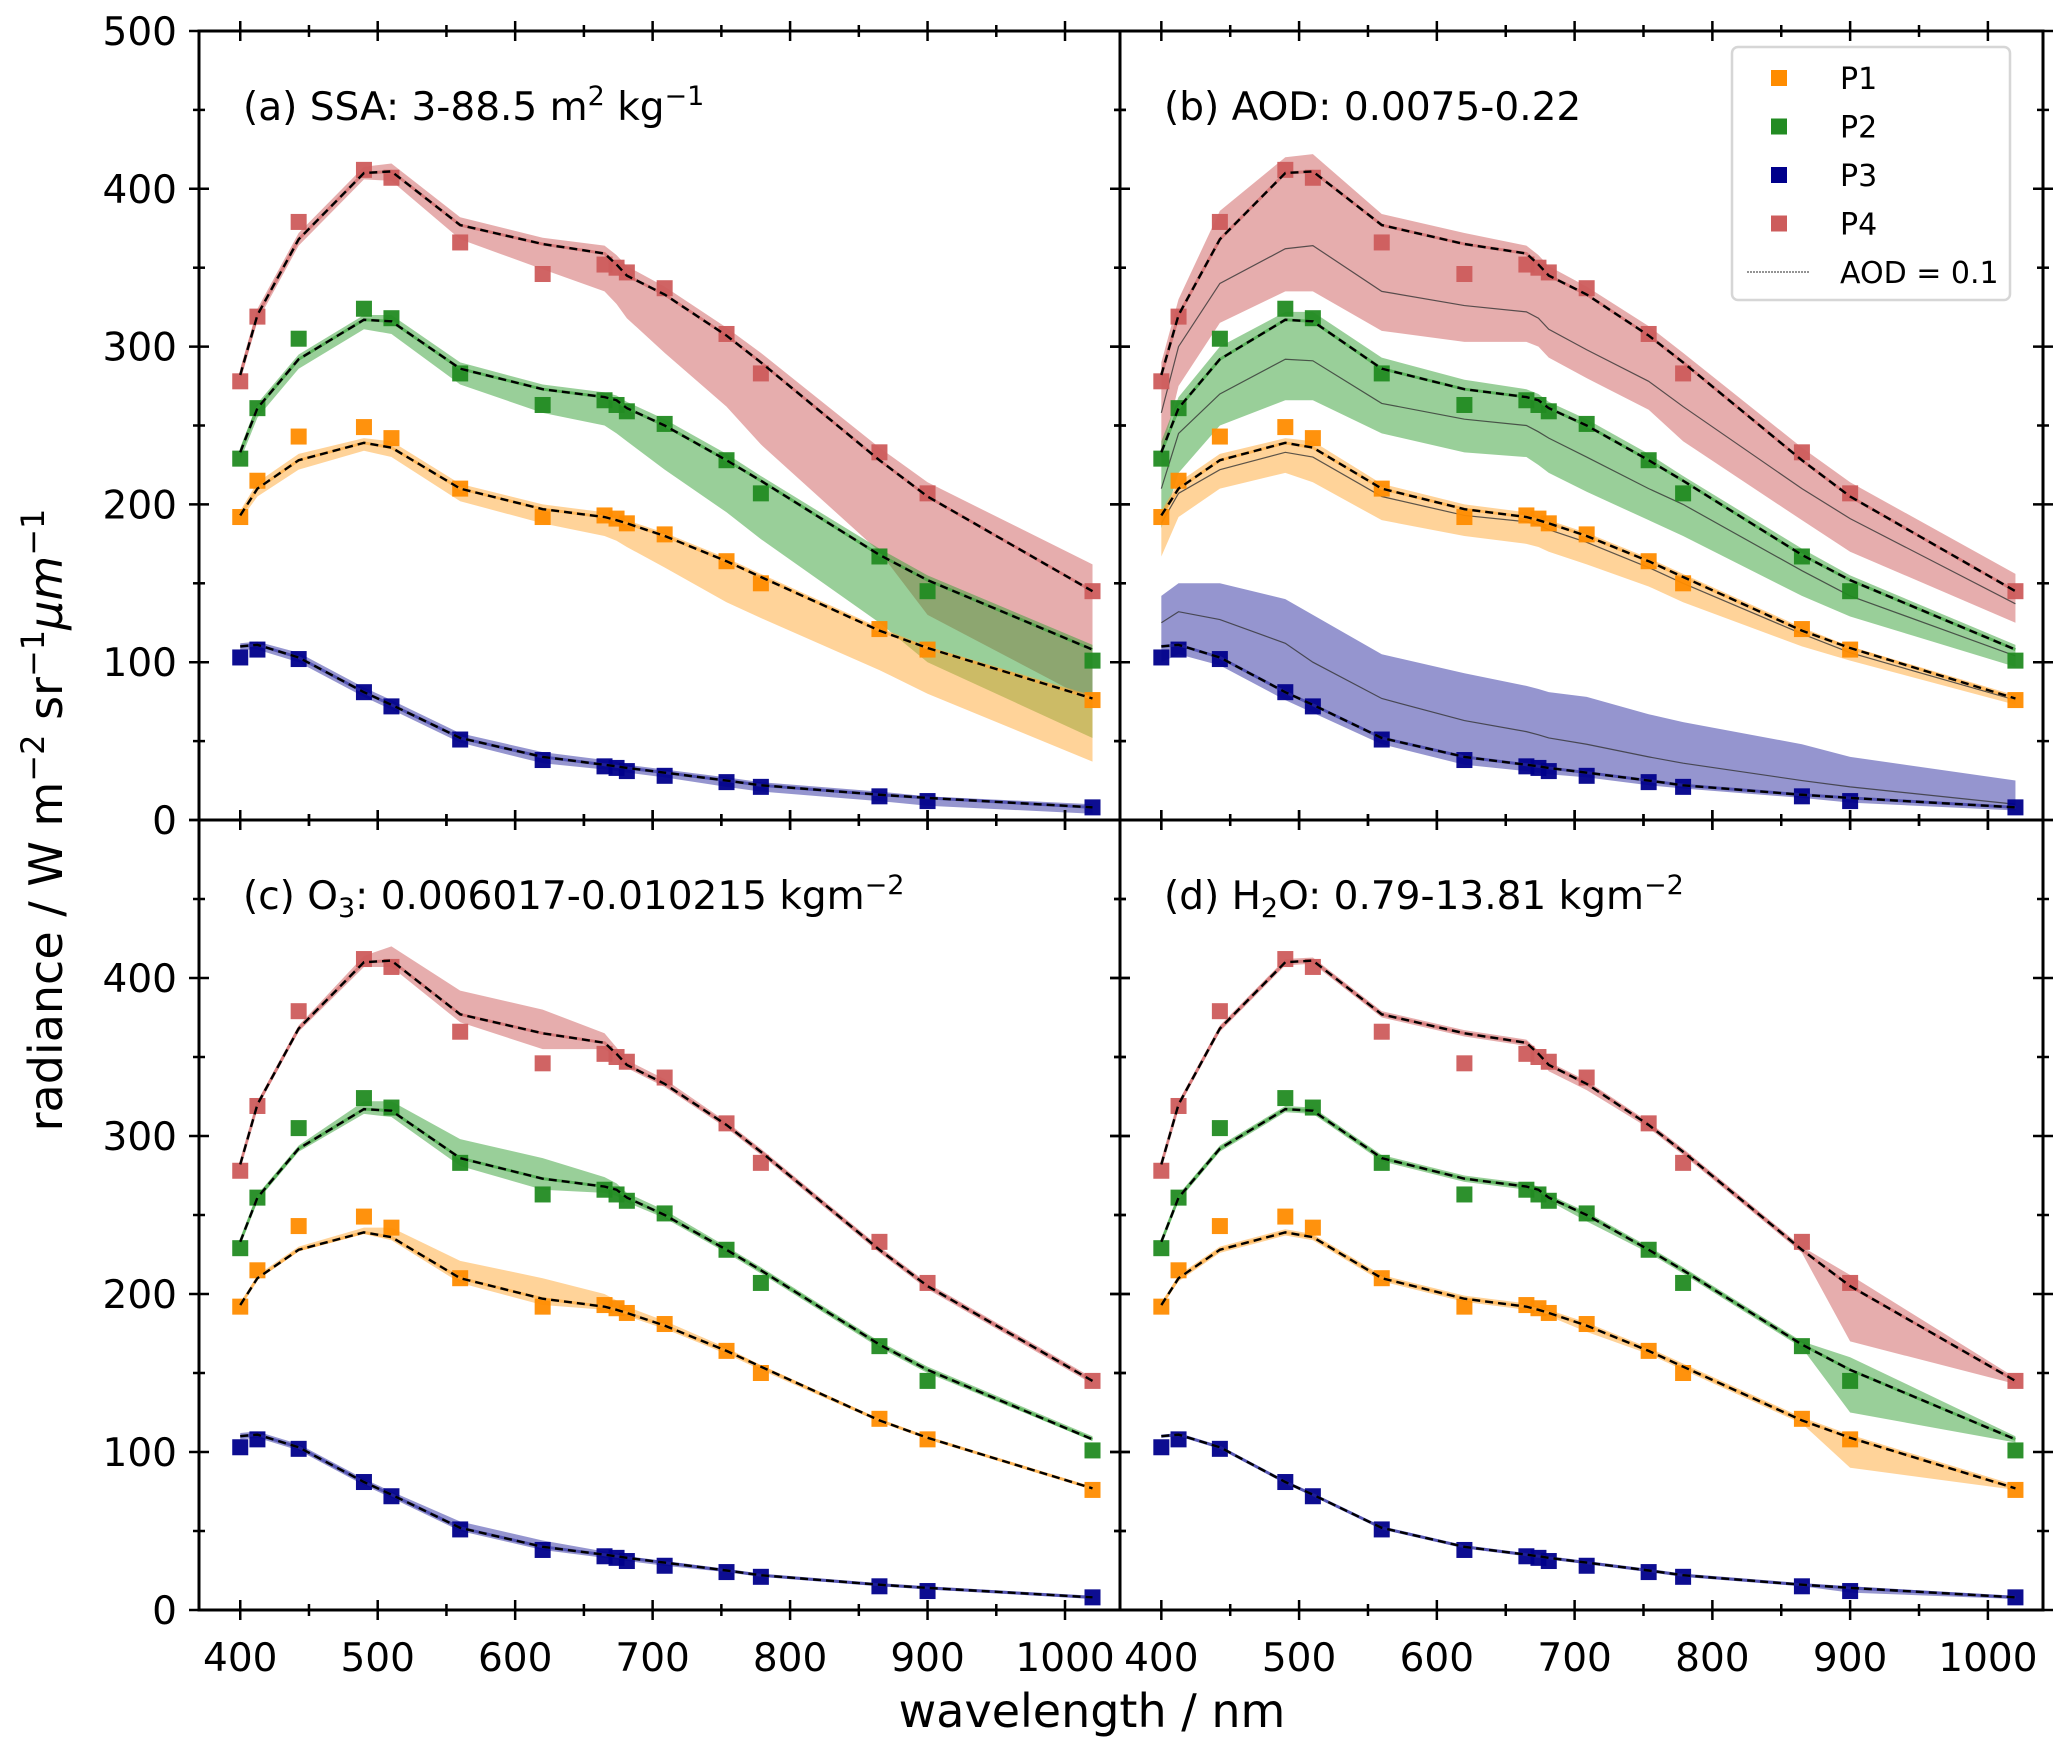  What do you see at coordinates (685, 96) in the screenshot?
I see `title-superscript: −1` at bounding box center [685, 96].